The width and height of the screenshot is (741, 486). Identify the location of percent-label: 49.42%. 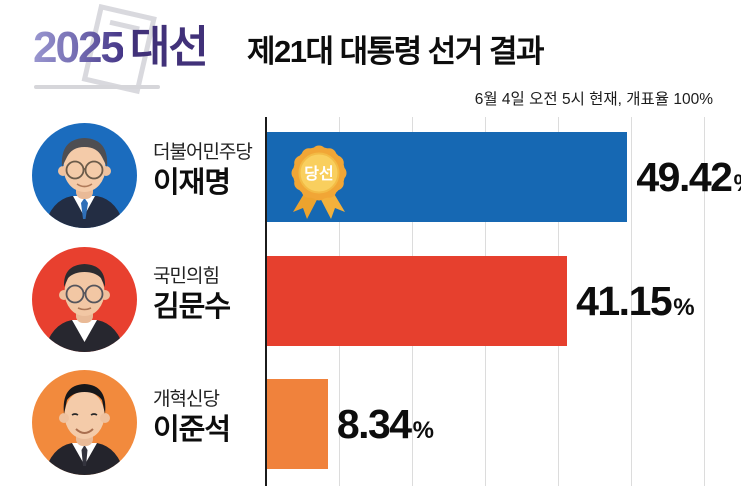
(688, 176).